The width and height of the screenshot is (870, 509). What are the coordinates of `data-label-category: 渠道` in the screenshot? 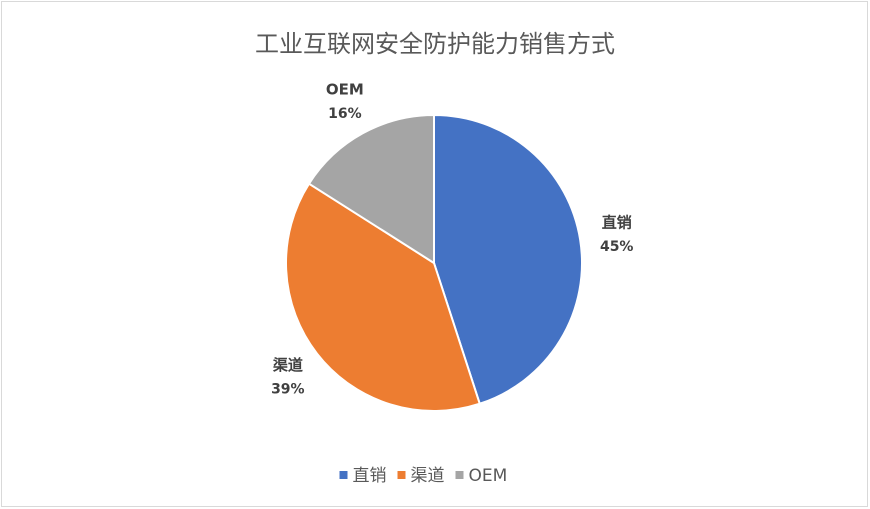 It's located at (288, 365).